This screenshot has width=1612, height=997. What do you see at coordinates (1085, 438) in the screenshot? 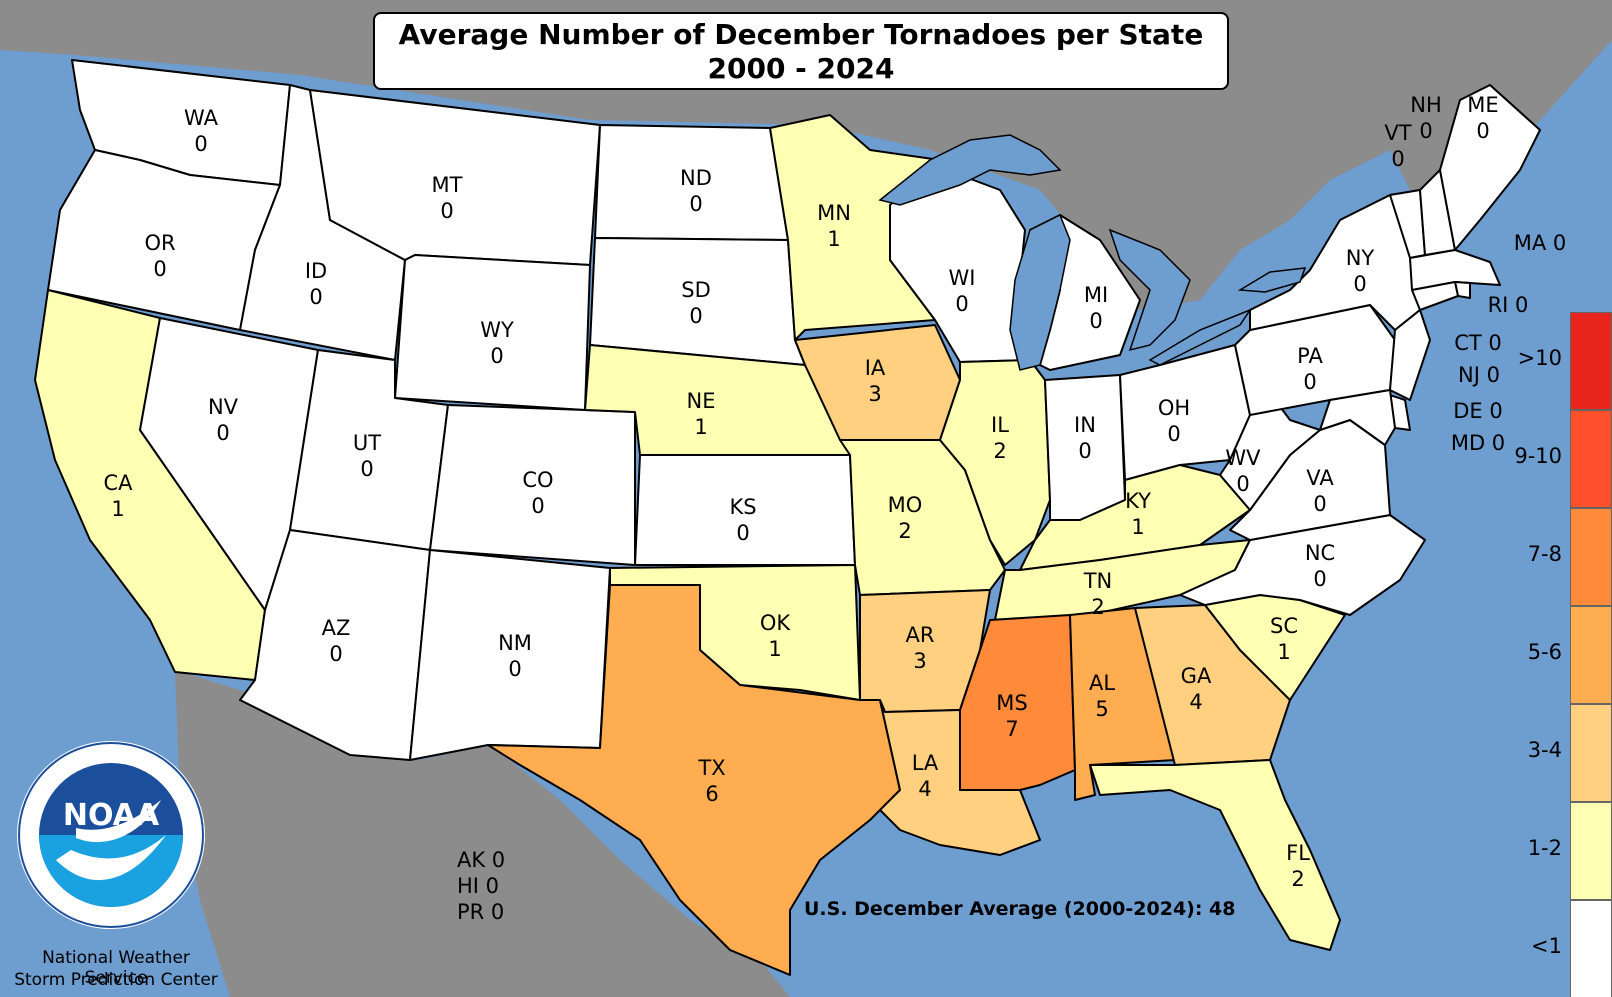
I see `state-label-in: IN 0` at bounding box center [1085, 438].